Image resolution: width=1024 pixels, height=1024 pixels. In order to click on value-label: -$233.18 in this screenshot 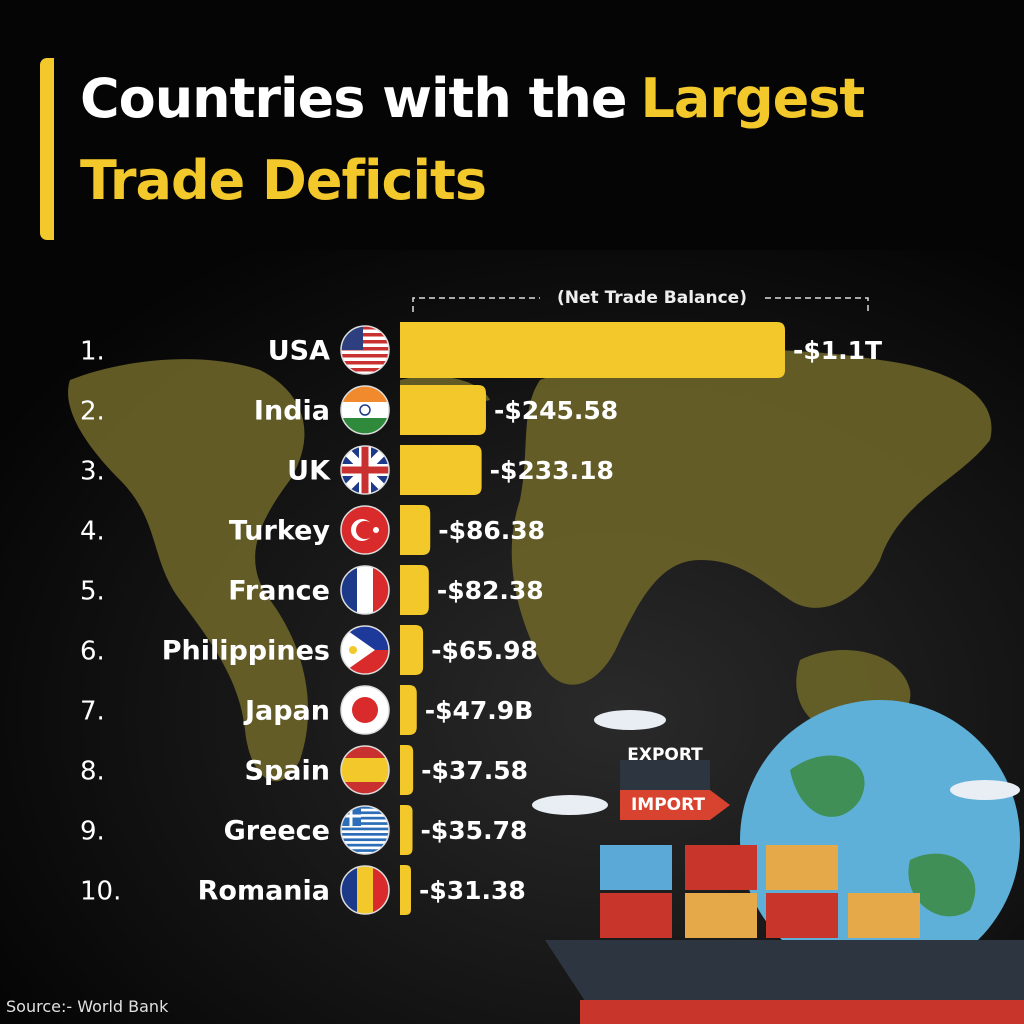, I will do `click(552, 470)`.